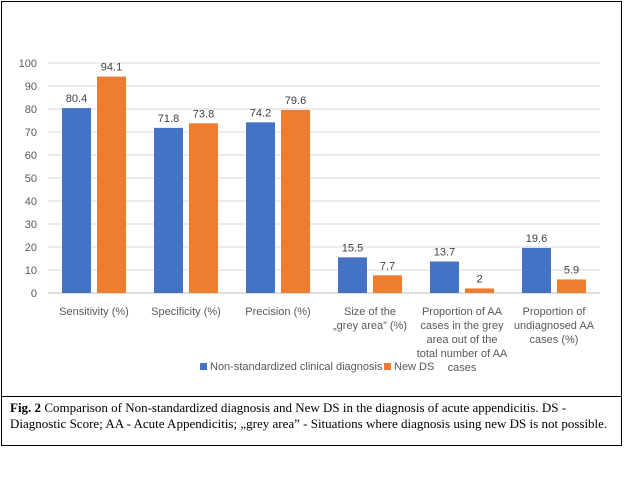  I want to click on data-label: 73.8, so click(203, 114).